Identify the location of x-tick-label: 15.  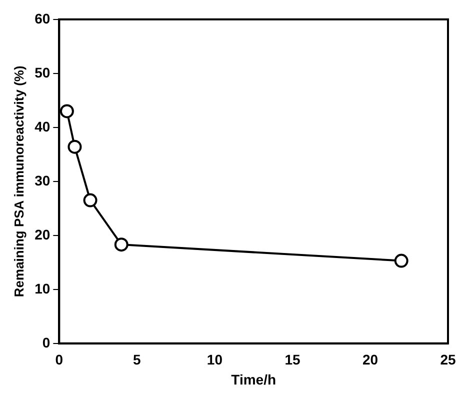
(292, 360).